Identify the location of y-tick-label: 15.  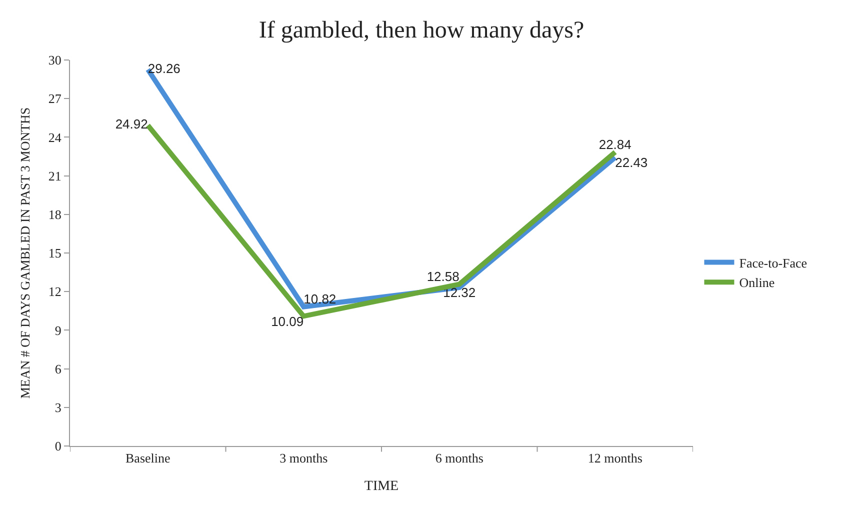
(55, 253).